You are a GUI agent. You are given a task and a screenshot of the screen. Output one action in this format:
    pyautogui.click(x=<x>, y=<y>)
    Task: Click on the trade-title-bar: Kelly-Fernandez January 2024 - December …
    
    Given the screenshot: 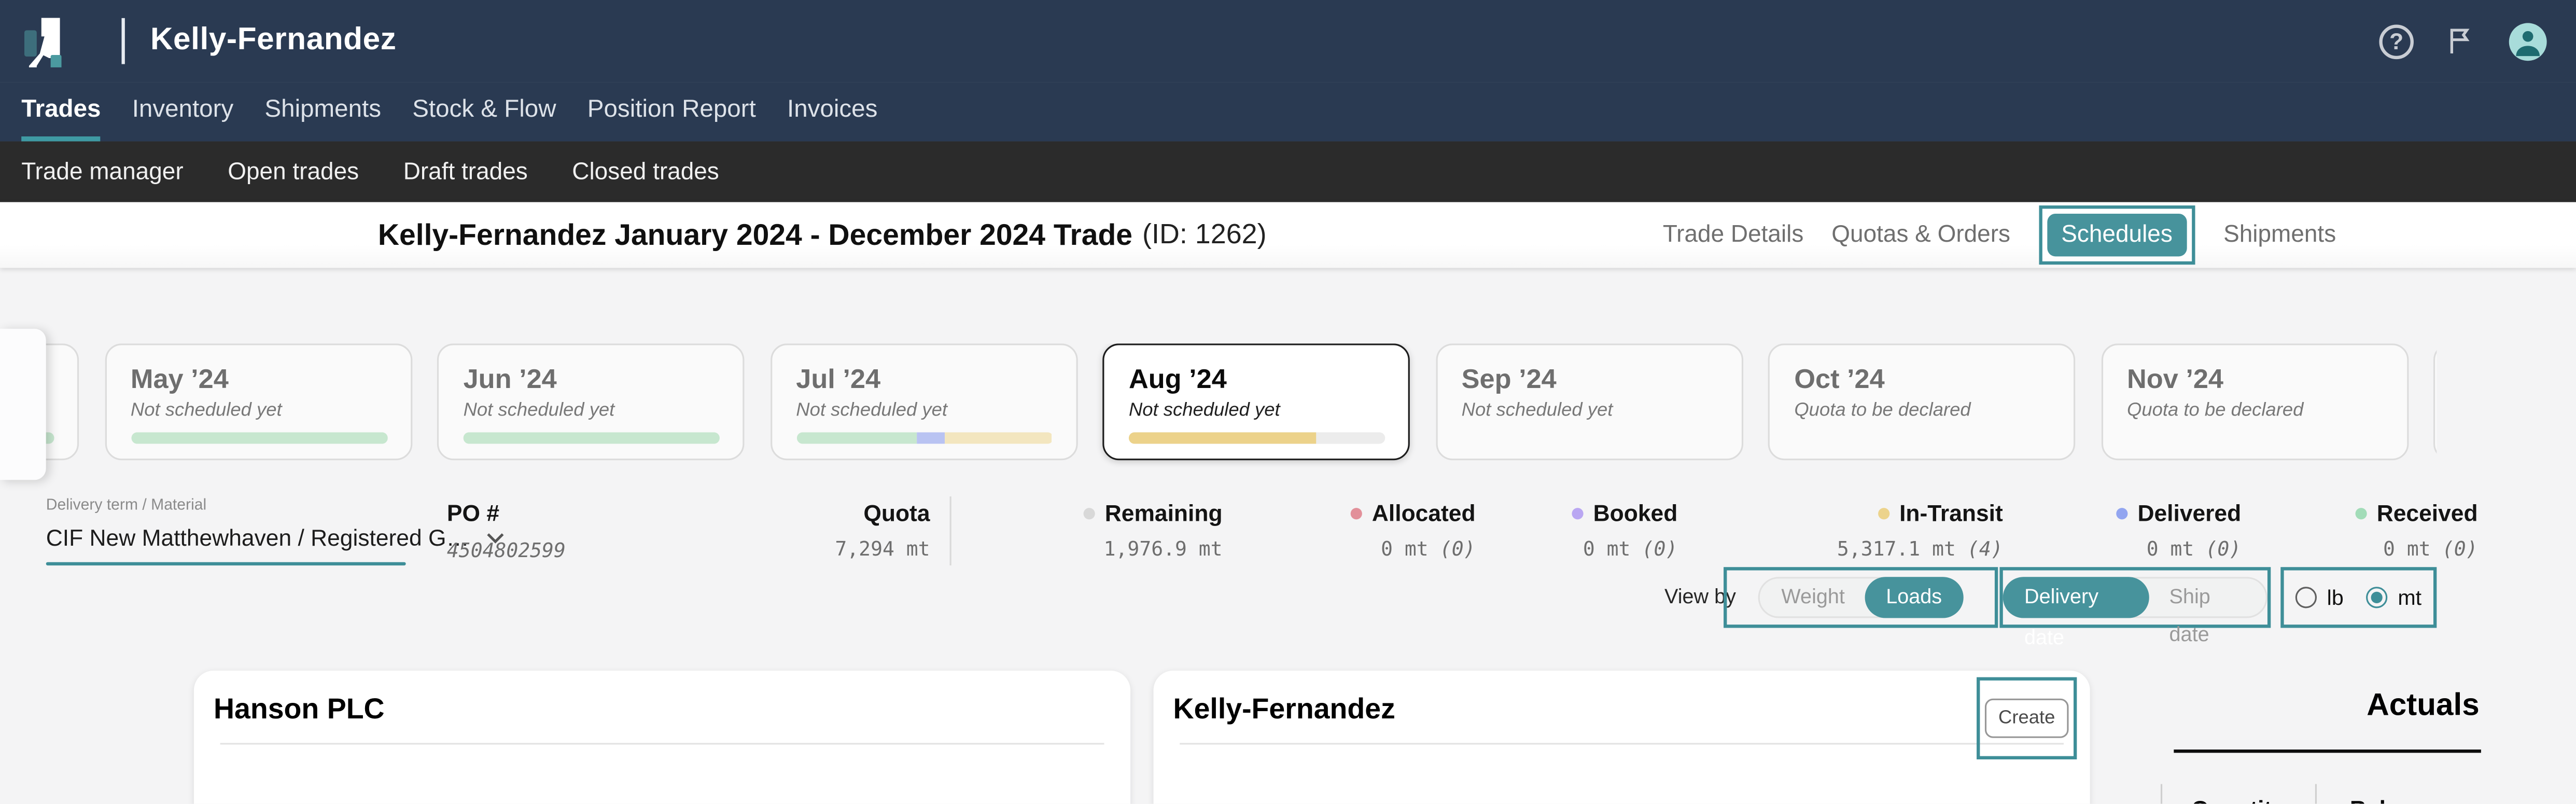 What is the action you would take?
    pyautogui.click(x=1288, y=235)
    